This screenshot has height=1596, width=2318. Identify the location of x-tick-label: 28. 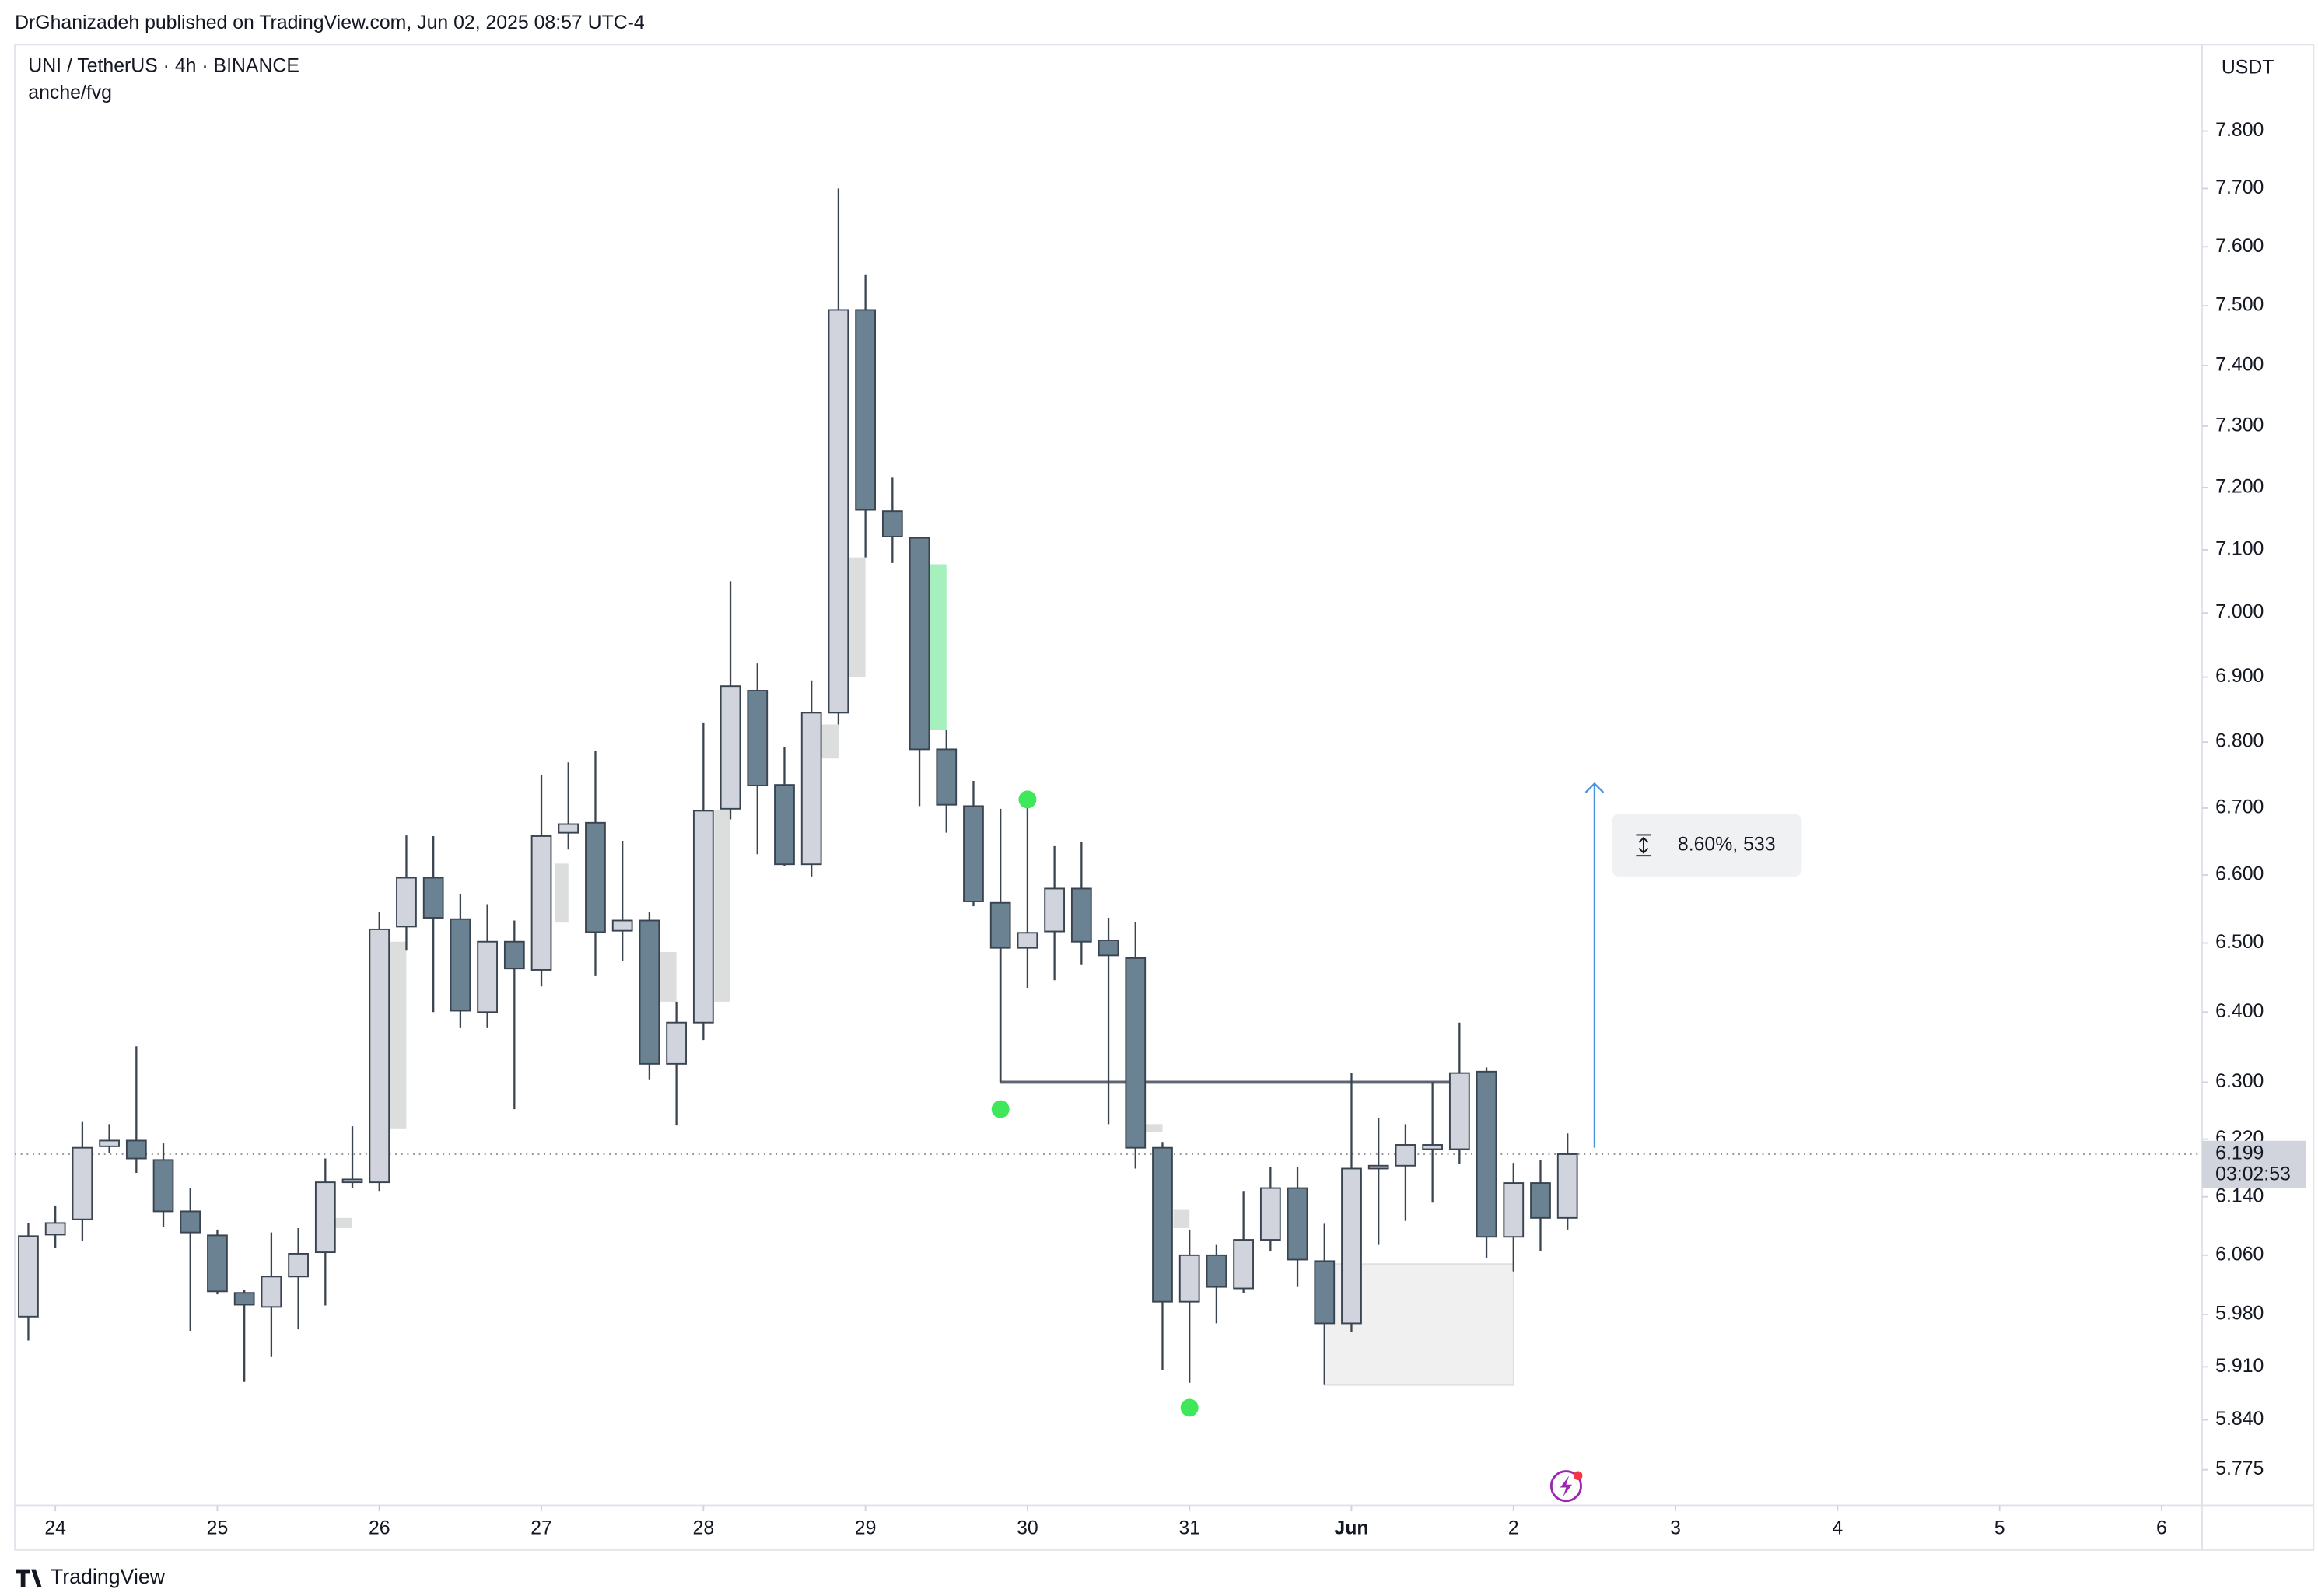
(704, 1528).